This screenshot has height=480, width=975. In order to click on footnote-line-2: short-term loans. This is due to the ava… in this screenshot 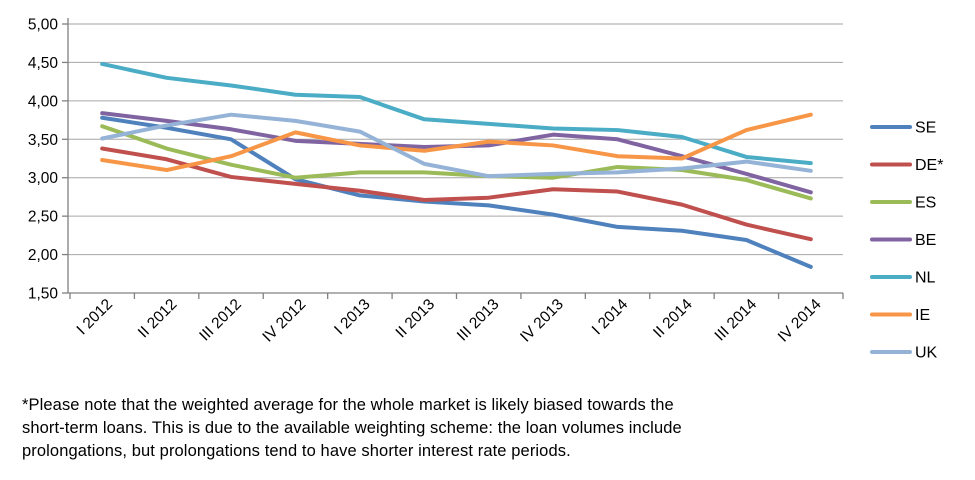, I will do `click(352, 428)`.